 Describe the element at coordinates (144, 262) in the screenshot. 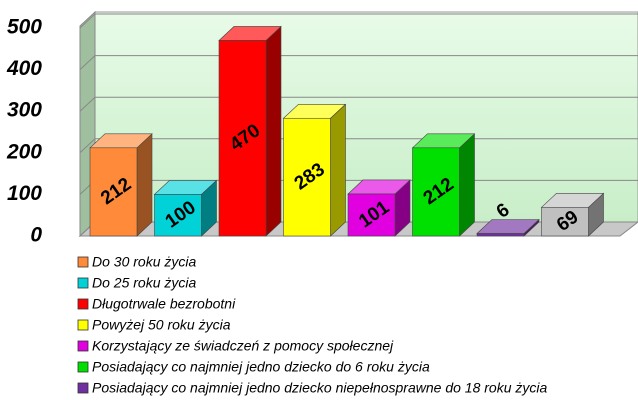

I see `legend-label: Do 30 roku życia` at that location.